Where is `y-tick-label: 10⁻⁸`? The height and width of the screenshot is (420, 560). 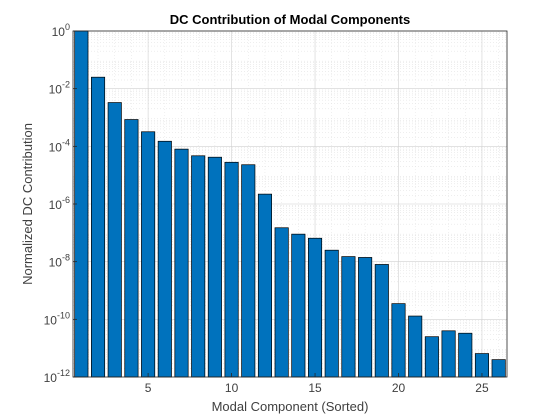 y-tick-label: 10⁻⁸ is located at coordinates (59, 261).